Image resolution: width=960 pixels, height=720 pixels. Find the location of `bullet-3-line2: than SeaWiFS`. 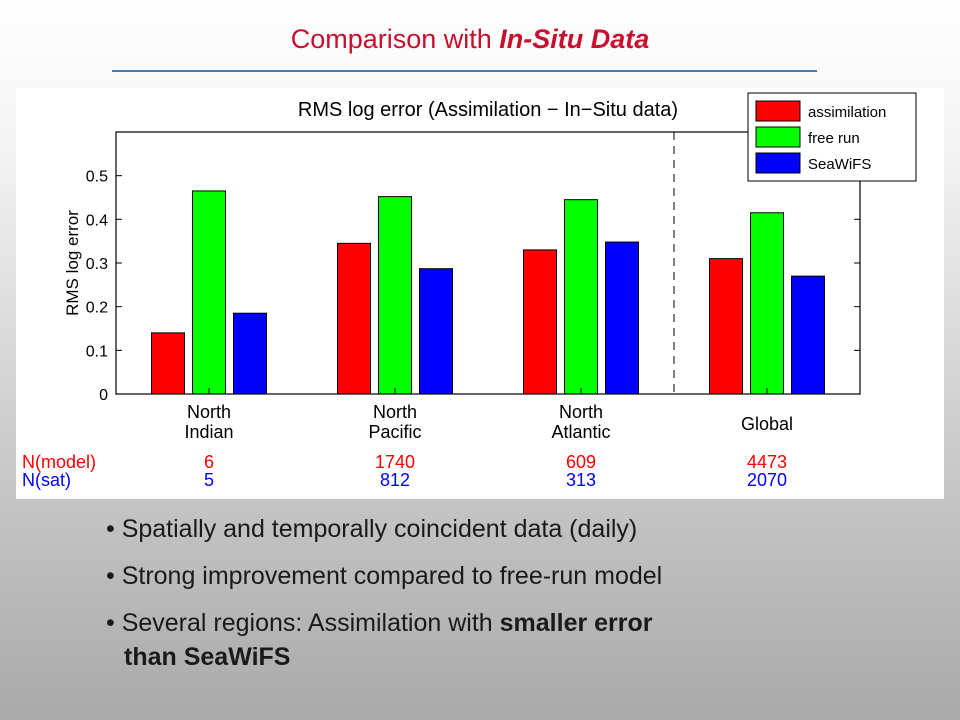

bullet-3-line2: than SeaWiFS is located at coordinates (207, 657).